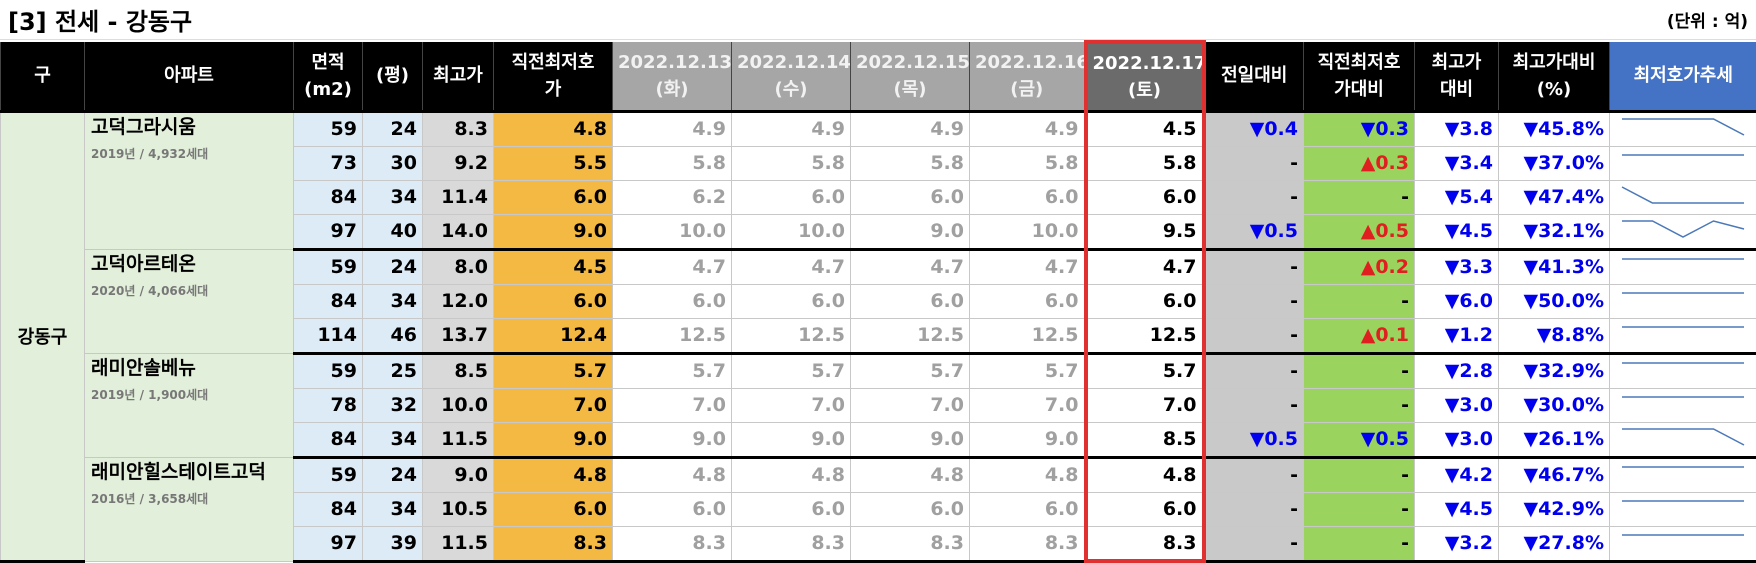 This screenshot has width=1756, height=563. What do you see at coordinates (43, 336) in the screenshot?
I see `district: 강동구` at bounding box center [43, 336].